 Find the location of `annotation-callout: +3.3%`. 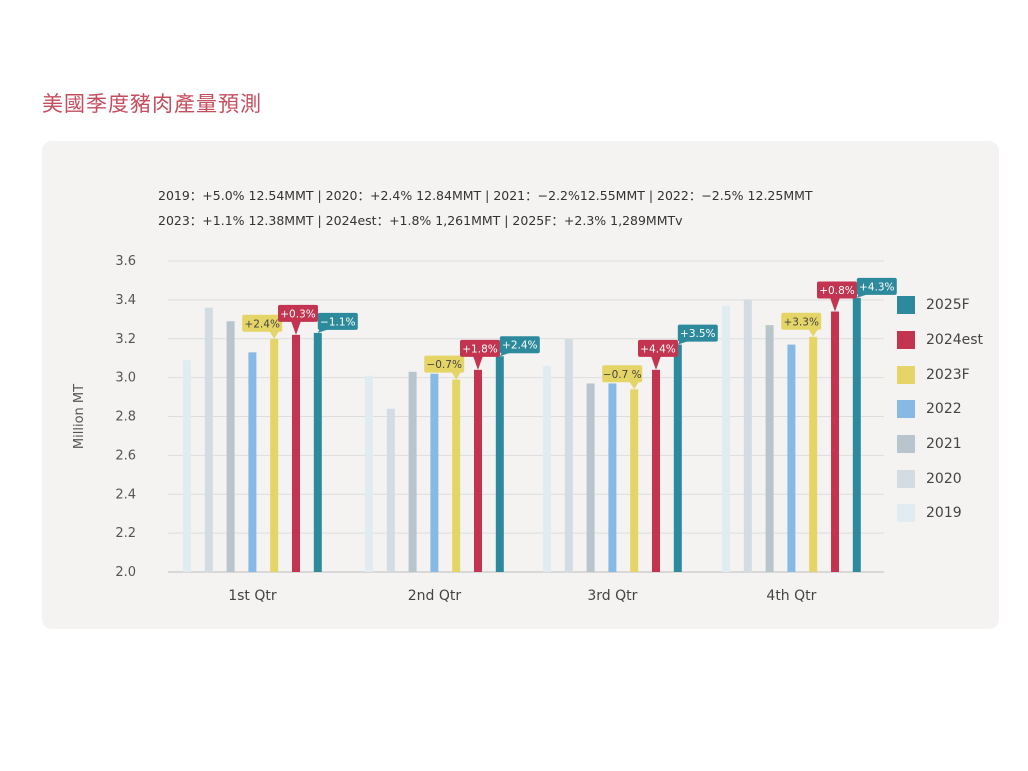

annotation-callout: +3.3% is located at coordinates (801, 324).